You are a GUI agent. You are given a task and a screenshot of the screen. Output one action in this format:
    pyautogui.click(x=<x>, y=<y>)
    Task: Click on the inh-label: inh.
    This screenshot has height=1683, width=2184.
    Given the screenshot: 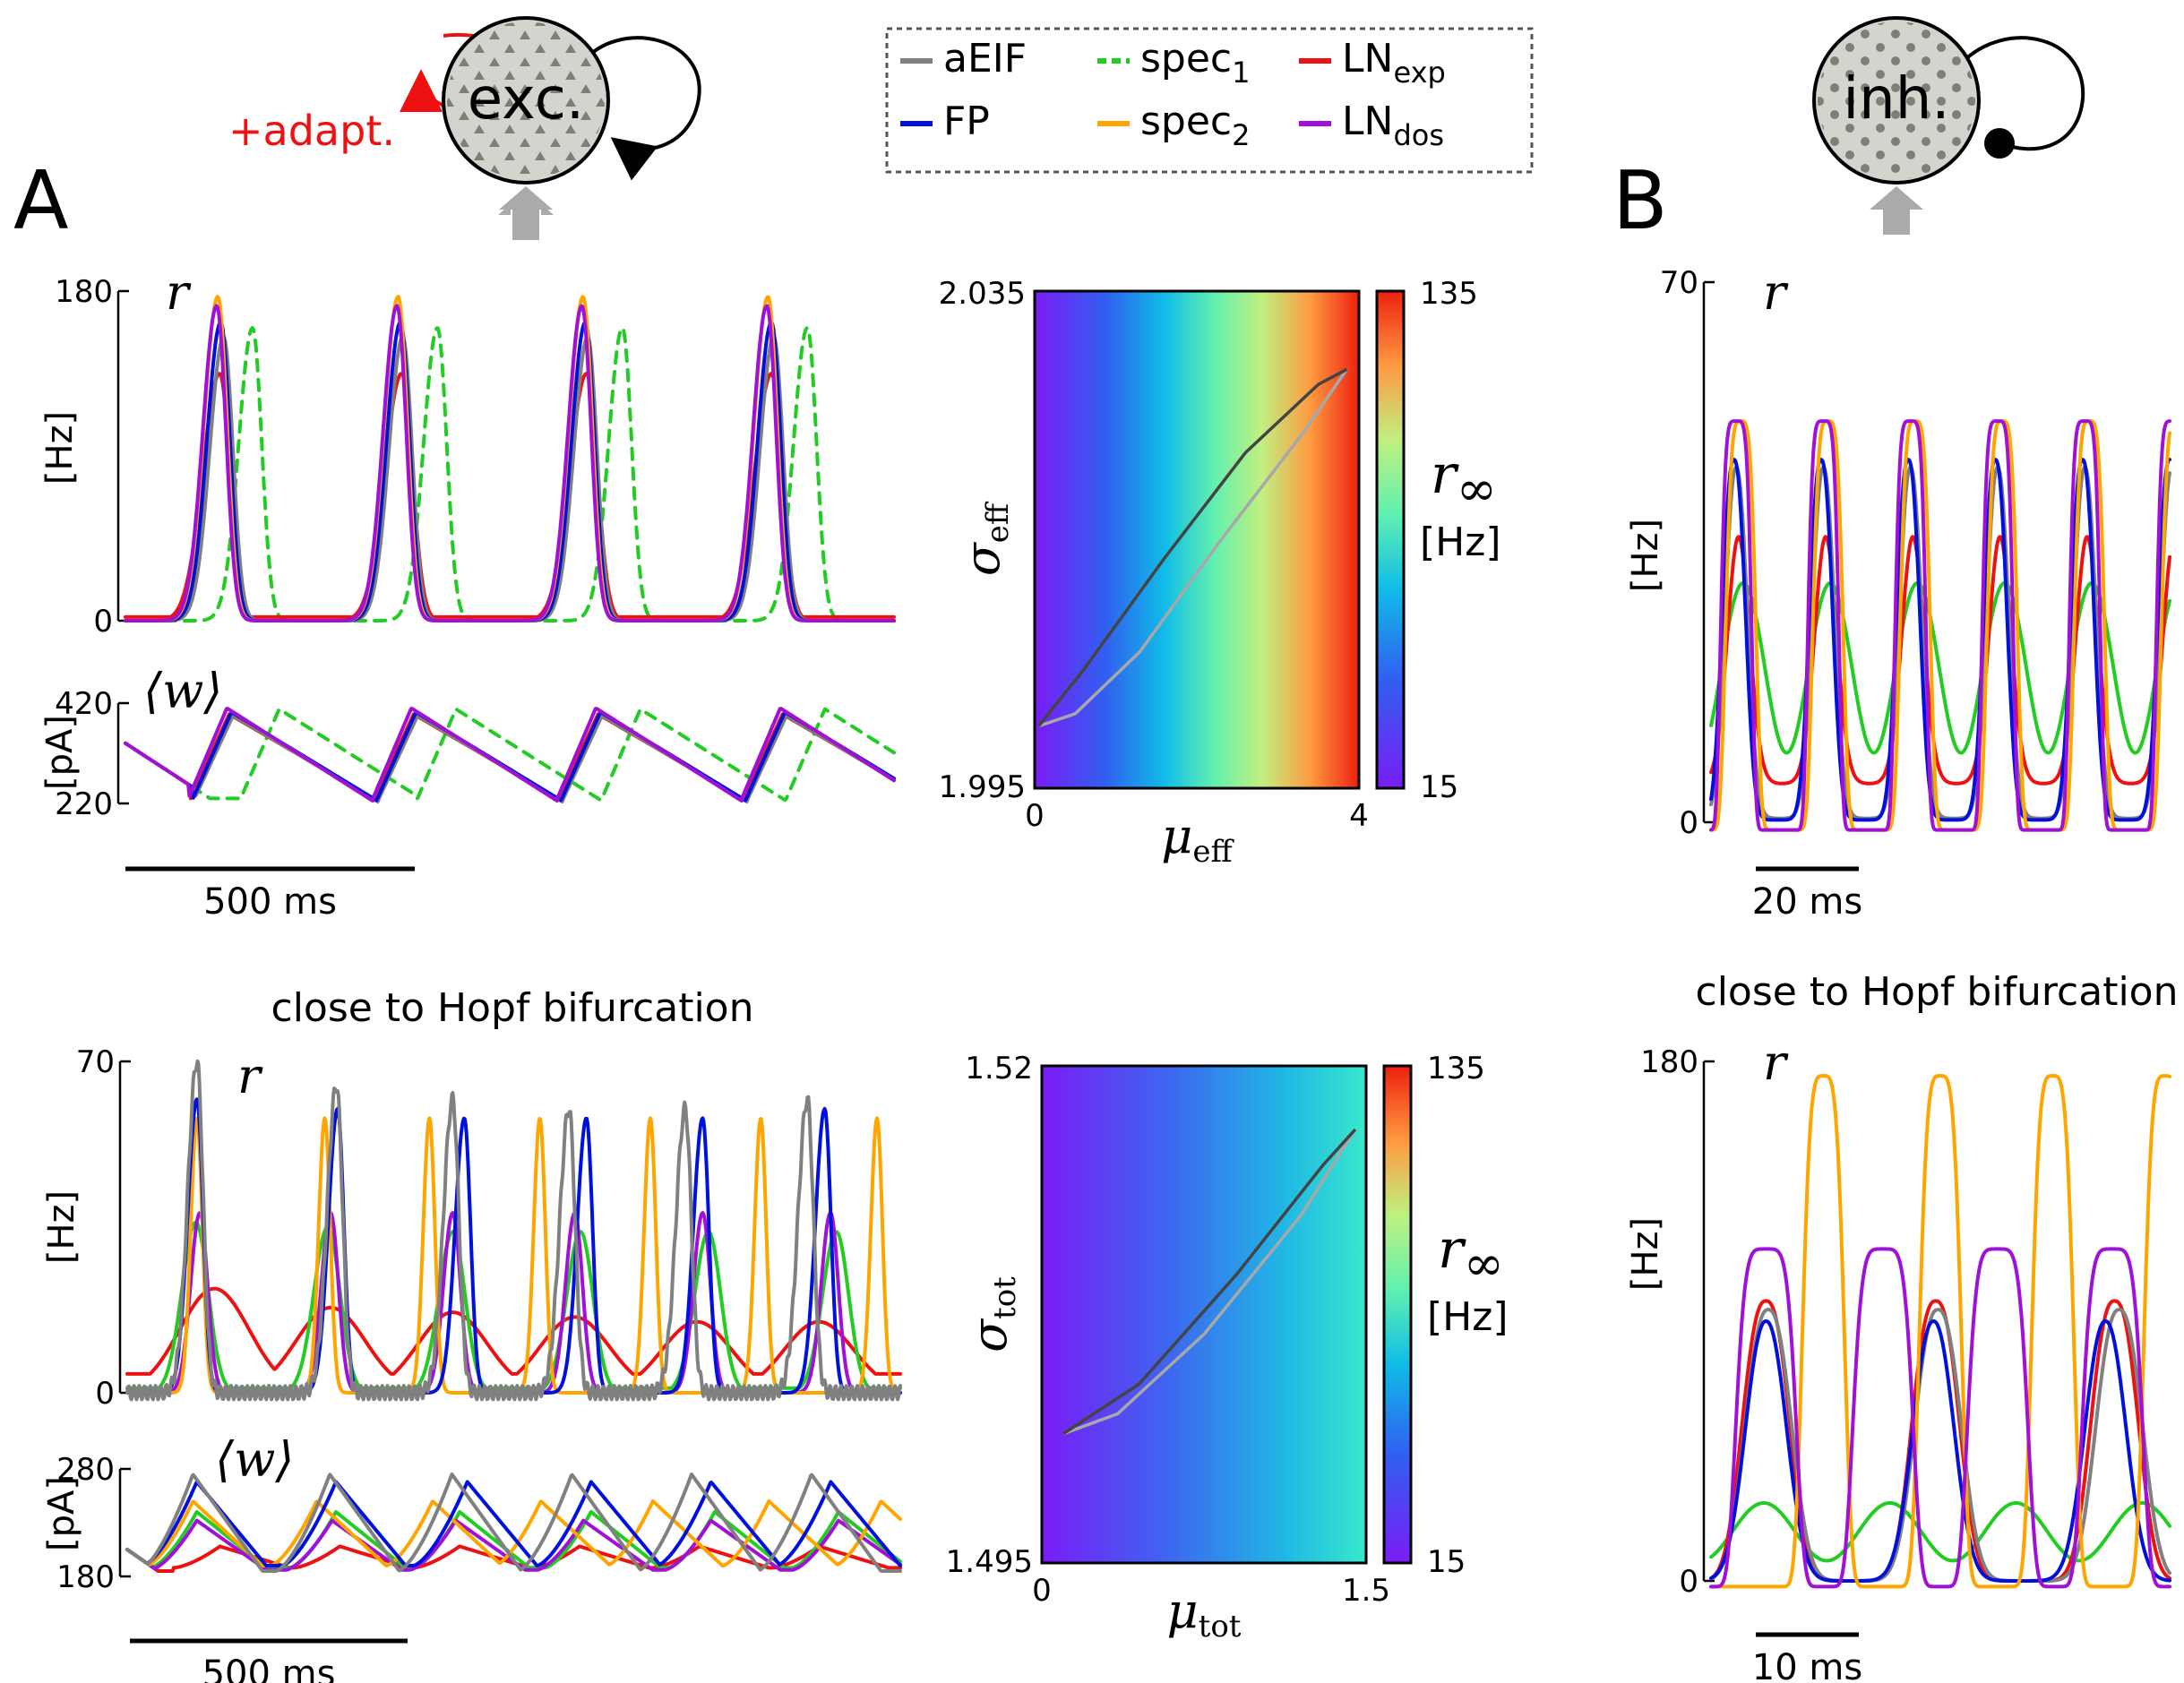 What is the action you would take?
    pyautogui.click(x=1896, y=99)
    